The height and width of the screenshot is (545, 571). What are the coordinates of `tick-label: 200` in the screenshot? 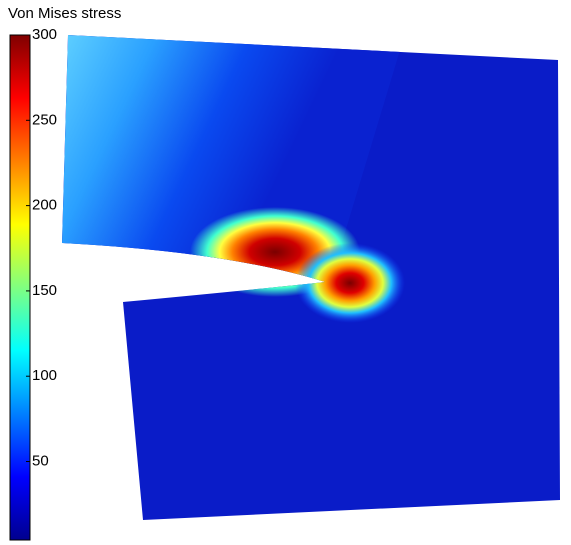 It's located at (44, 205).